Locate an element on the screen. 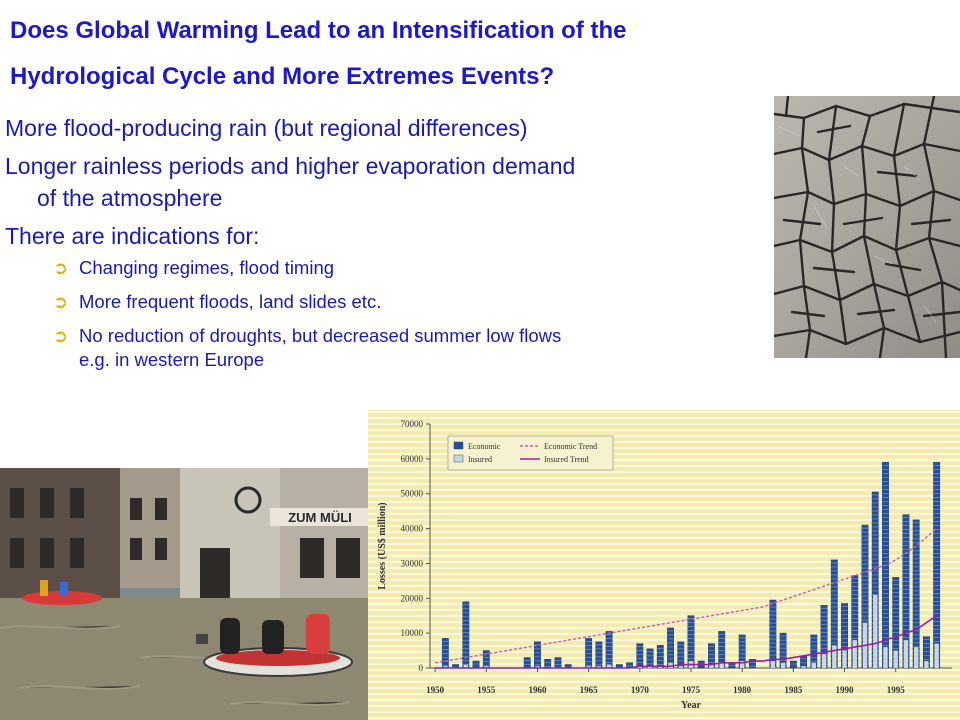 The image size is (960, 720). legend-economic-label: Economic is located at coordinates (484, 446).